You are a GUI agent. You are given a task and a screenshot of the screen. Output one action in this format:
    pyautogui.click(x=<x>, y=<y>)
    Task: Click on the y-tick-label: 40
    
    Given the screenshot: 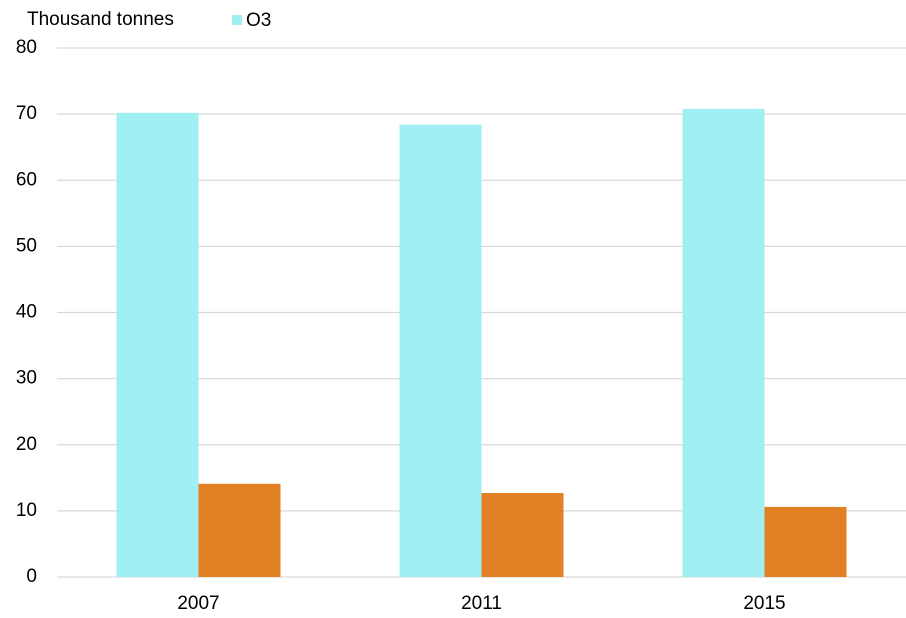 What is the action you would take?
    pyautogui.click(x=26, y=312)
    